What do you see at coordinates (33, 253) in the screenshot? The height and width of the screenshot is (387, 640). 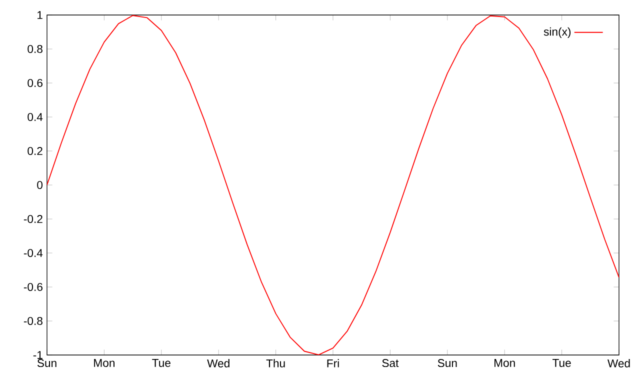 I see `y-tick-label: -0.4` at bounding box center [33, 253].